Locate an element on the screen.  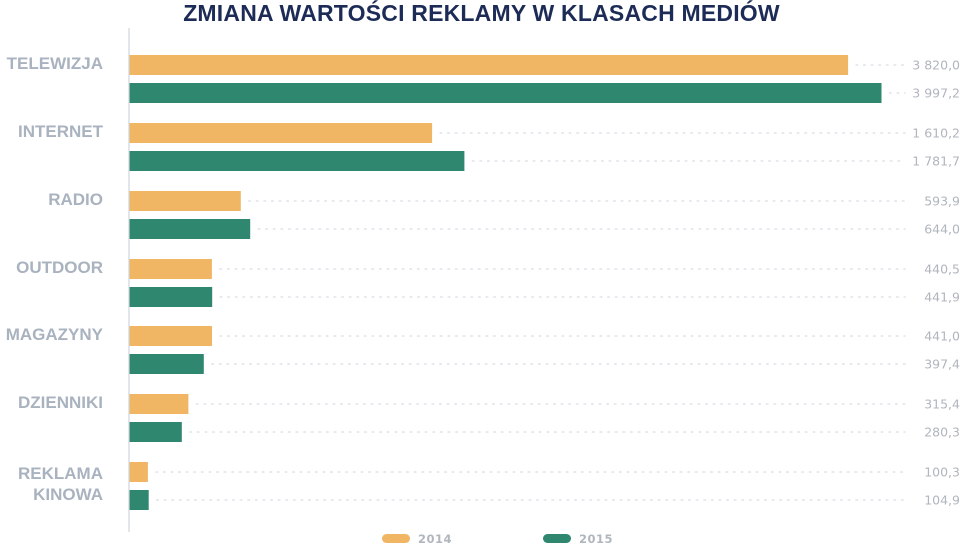
value-label: 441,9 is located at coordinates (942, 297).